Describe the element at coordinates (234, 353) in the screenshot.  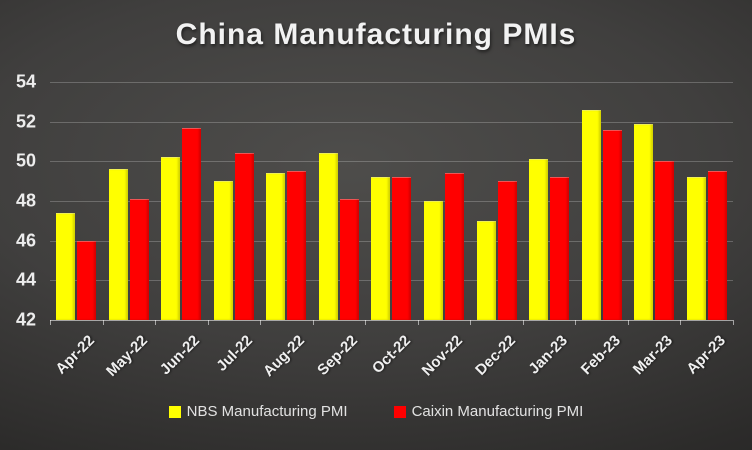
I see `x-axis-label-jul-22: Jul-22` at that location.